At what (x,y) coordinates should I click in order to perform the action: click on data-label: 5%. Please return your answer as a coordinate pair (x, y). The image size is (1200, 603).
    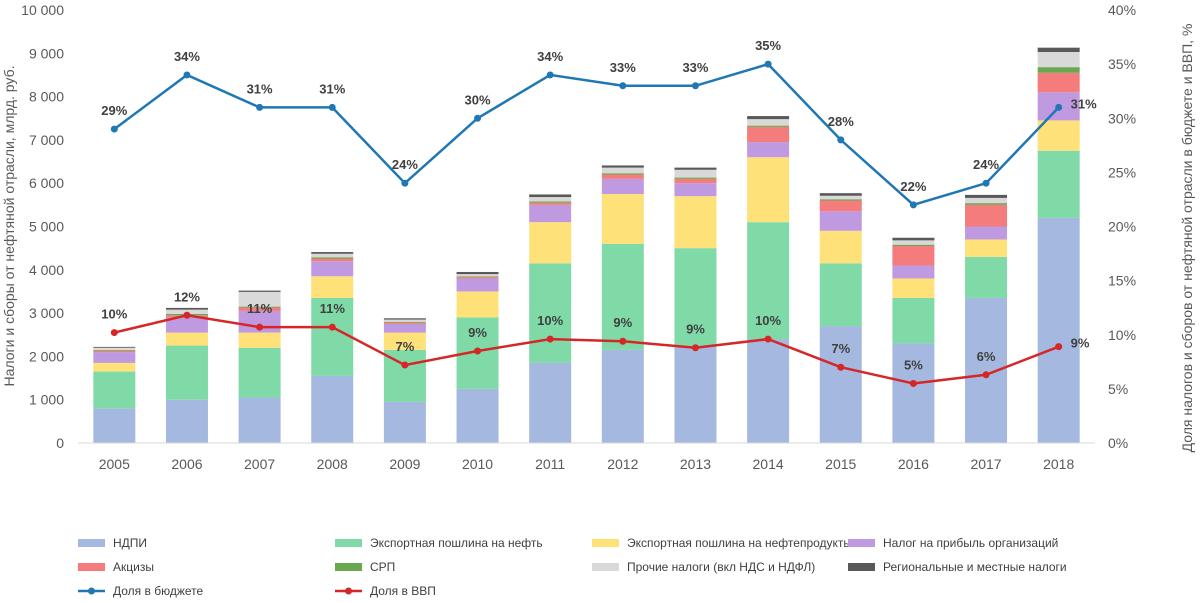
    Looking at the image, I should click on (913, 364).